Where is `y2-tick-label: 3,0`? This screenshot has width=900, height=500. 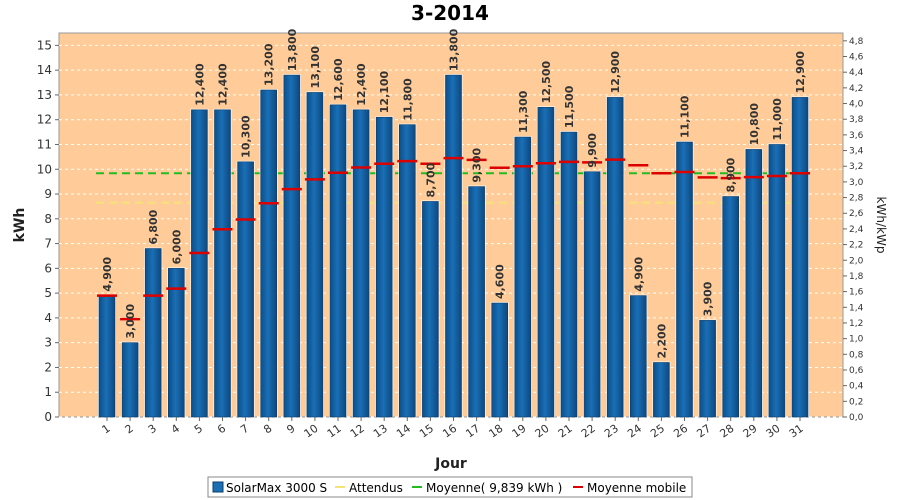 y2-tick-label: 3,0 is located at coordinates (856, 183).